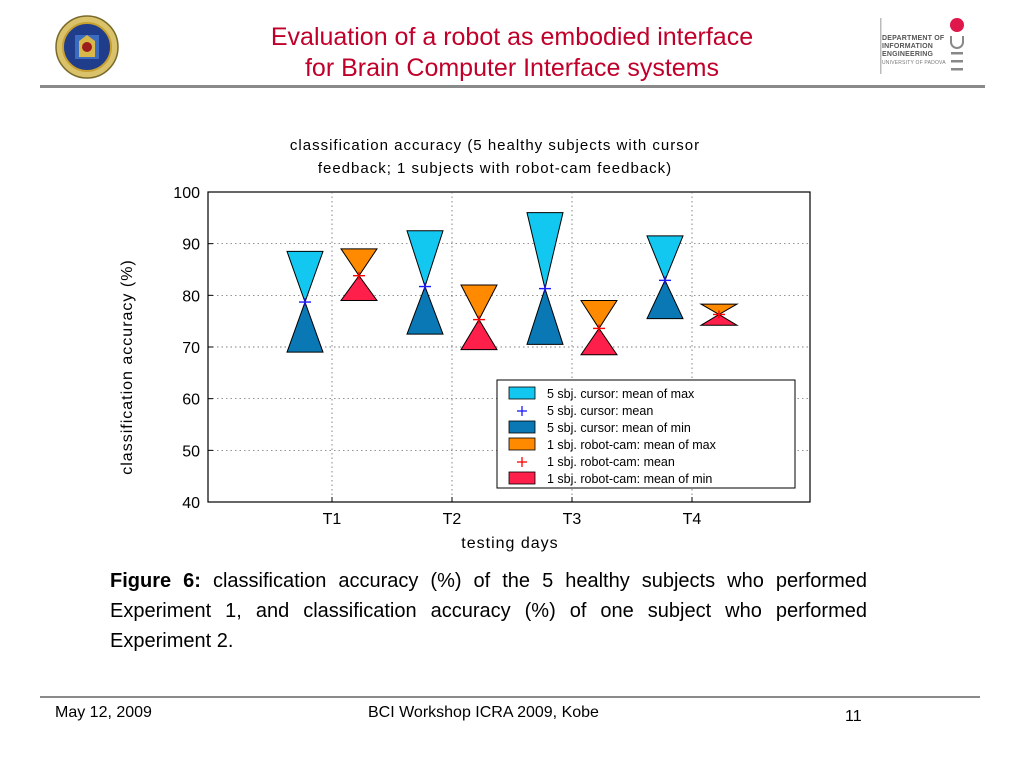  What do you see at coordinates (611, 462) in the screenshot?
I see `legend-entry-label: 1 sbj. robot-cam: mean` at bounding box center [611, 462].